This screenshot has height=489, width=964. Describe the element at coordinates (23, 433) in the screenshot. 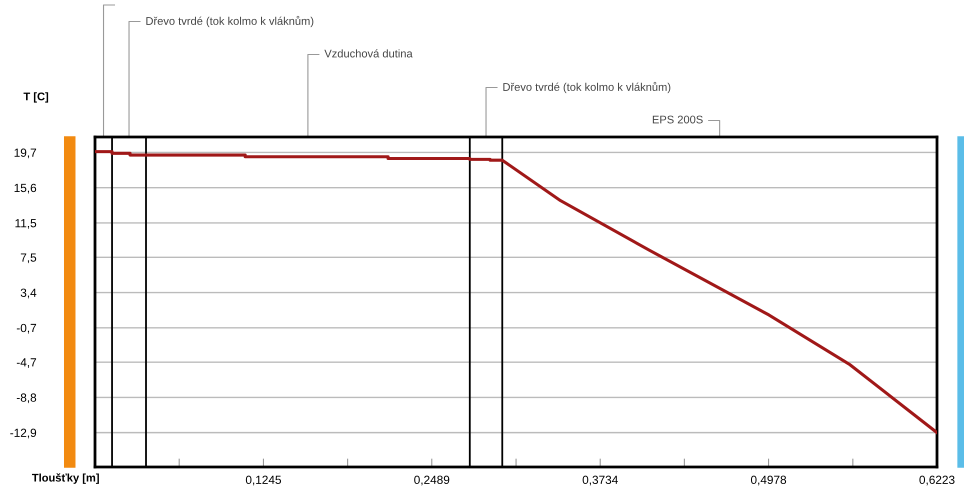

I see `y-tick-label: -12,9` at that location.